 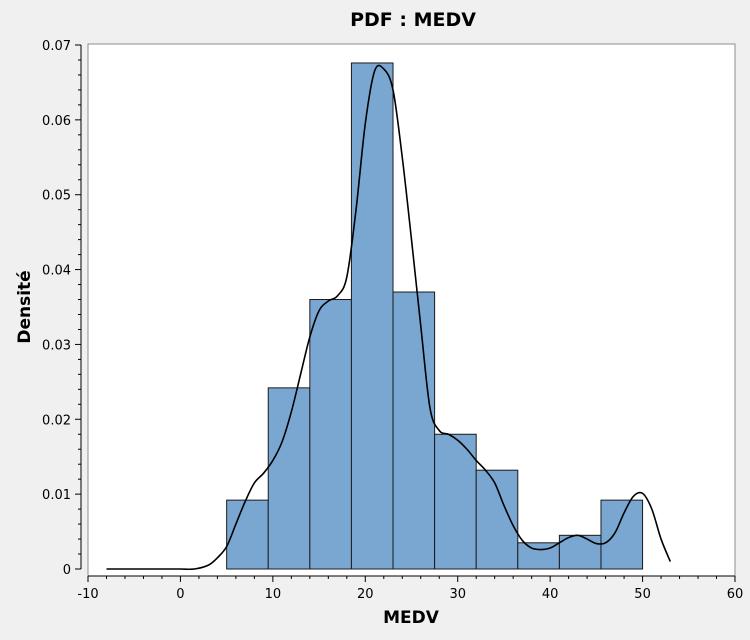 I want to click on x-tick-label: 20, so click(x=365, y=594).